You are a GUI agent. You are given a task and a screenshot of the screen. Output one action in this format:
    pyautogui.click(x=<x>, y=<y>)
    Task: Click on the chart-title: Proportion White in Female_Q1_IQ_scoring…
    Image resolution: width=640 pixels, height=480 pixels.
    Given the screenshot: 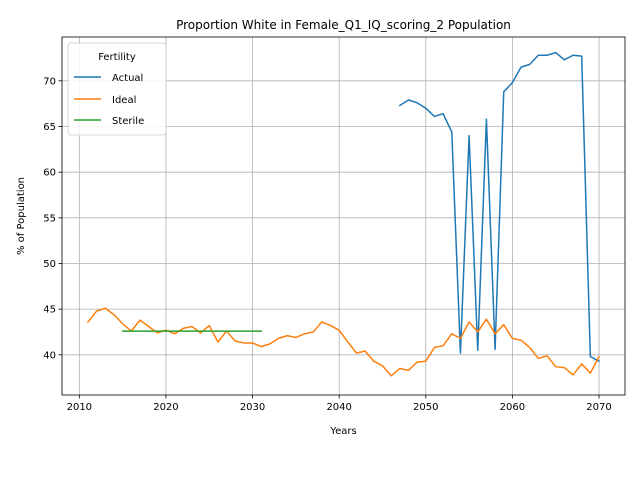 What is the action you would take?
    pyautogui.click(x=343, y=25)
    